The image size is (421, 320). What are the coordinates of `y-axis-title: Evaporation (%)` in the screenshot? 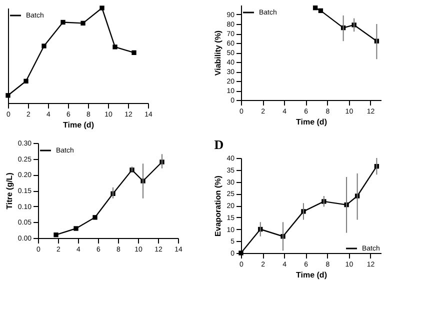 It's located at (218, 205).